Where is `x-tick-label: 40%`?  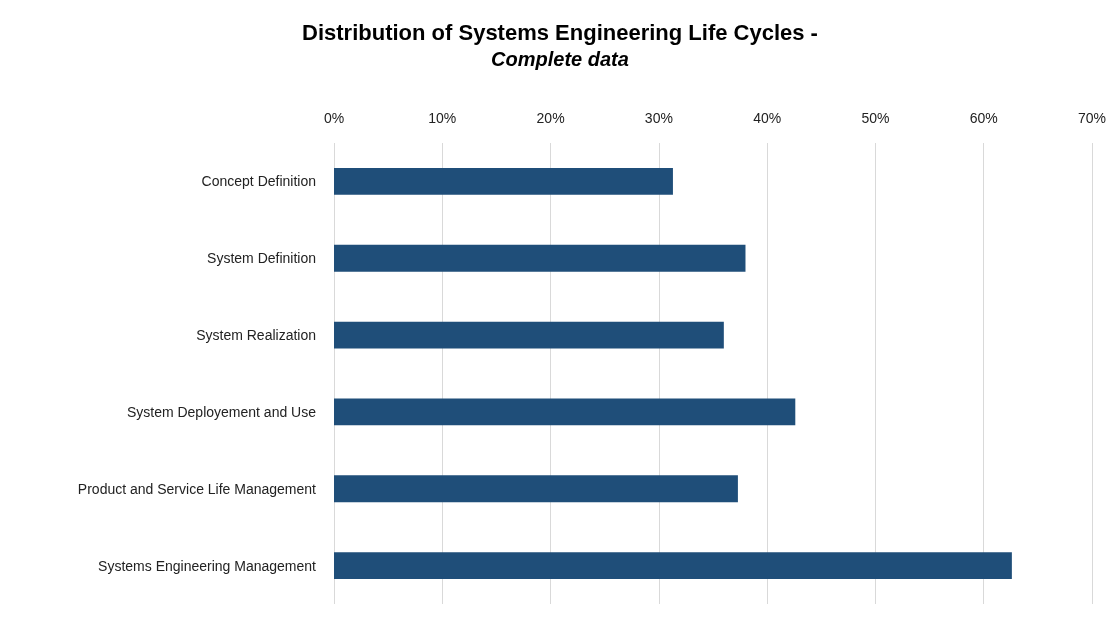 x-tick-label: 40% is located at coordinates (767, 118).